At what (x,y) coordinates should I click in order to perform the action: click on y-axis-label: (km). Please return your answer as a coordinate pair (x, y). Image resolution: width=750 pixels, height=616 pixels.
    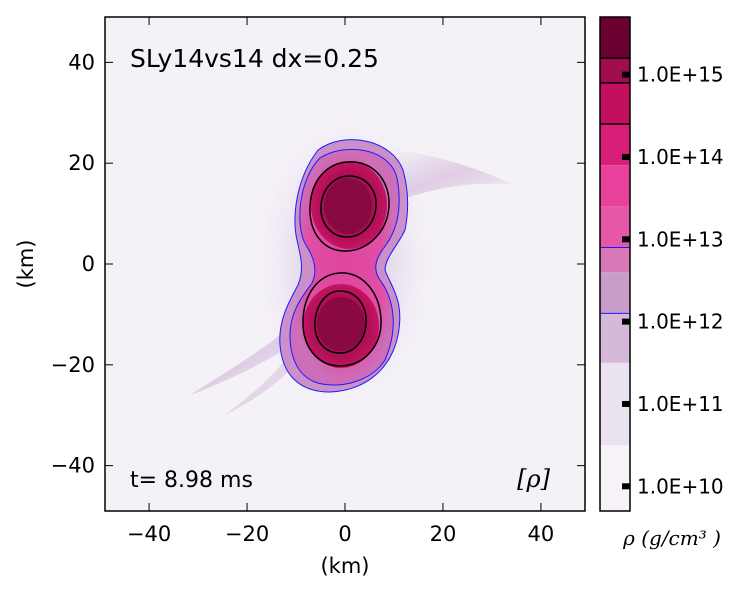
    Looking at the image, I should click on (26, 263).